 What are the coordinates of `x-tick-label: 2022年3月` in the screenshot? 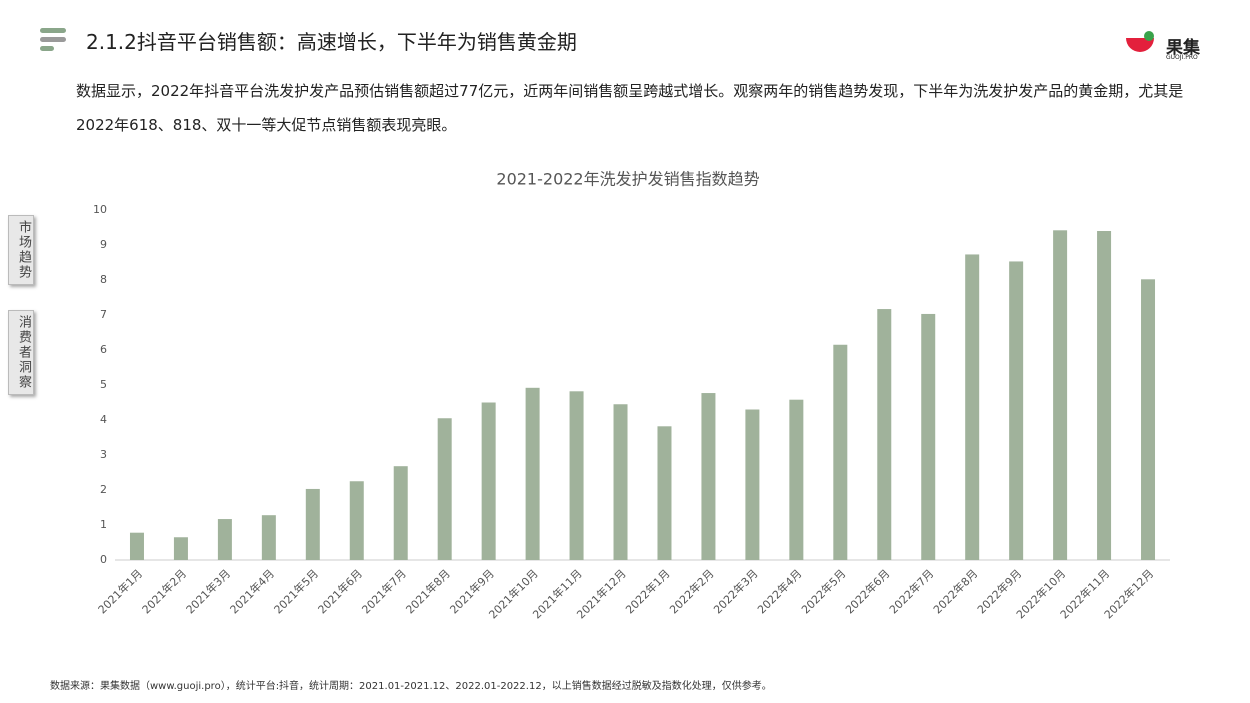 It's located at (735, 591).